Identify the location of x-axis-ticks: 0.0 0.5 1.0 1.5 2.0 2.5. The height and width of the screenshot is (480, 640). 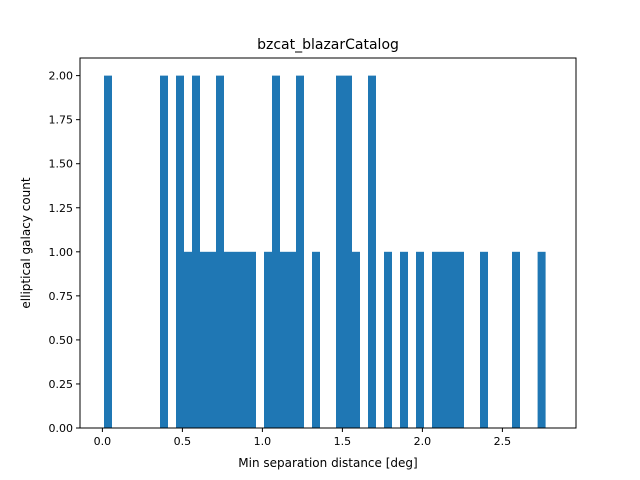
(302, 438).